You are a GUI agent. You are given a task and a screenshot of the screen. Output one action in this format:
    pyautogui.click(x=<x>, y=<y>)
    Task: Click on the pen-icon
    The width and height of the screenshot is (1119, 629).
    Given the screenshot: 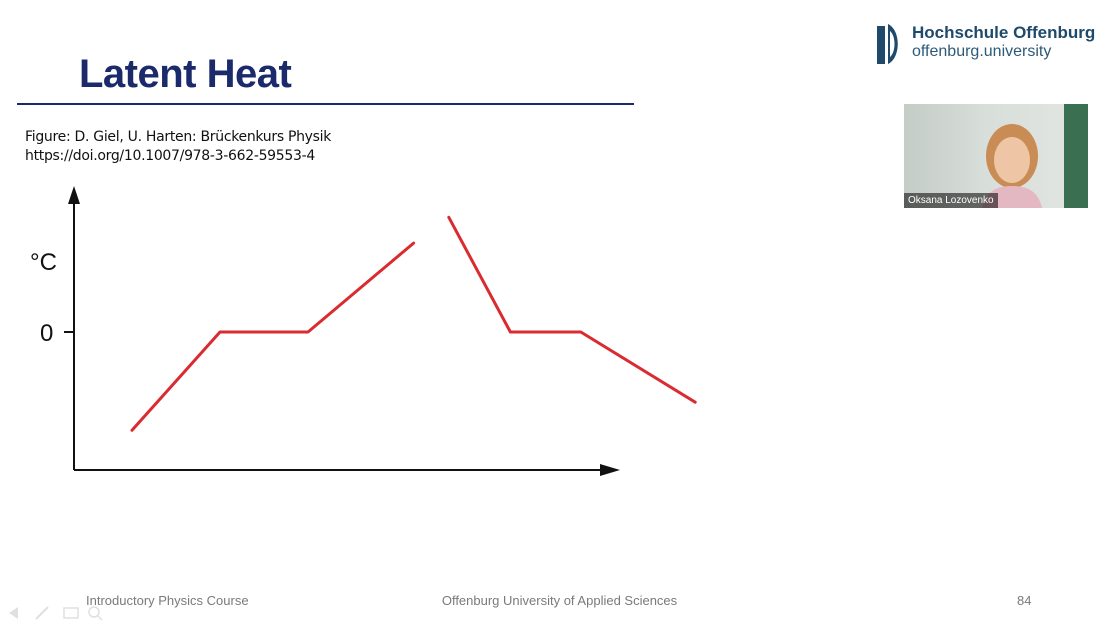 What is the action you would take?
    pyautogui.click(x=42, y=613)
    